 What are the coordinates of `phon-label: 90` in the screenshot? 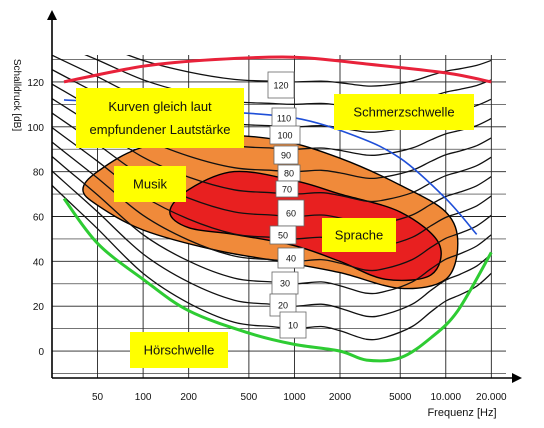 It's located at (286, 155).